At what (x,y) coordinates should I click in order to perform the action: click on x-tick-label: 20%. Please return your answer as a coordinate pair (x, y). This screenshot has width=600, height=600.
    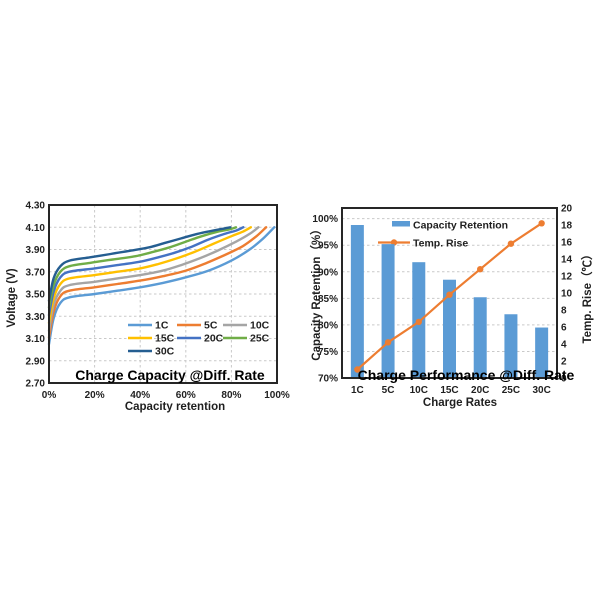
    Looking at the image, I should click on (95, 395).